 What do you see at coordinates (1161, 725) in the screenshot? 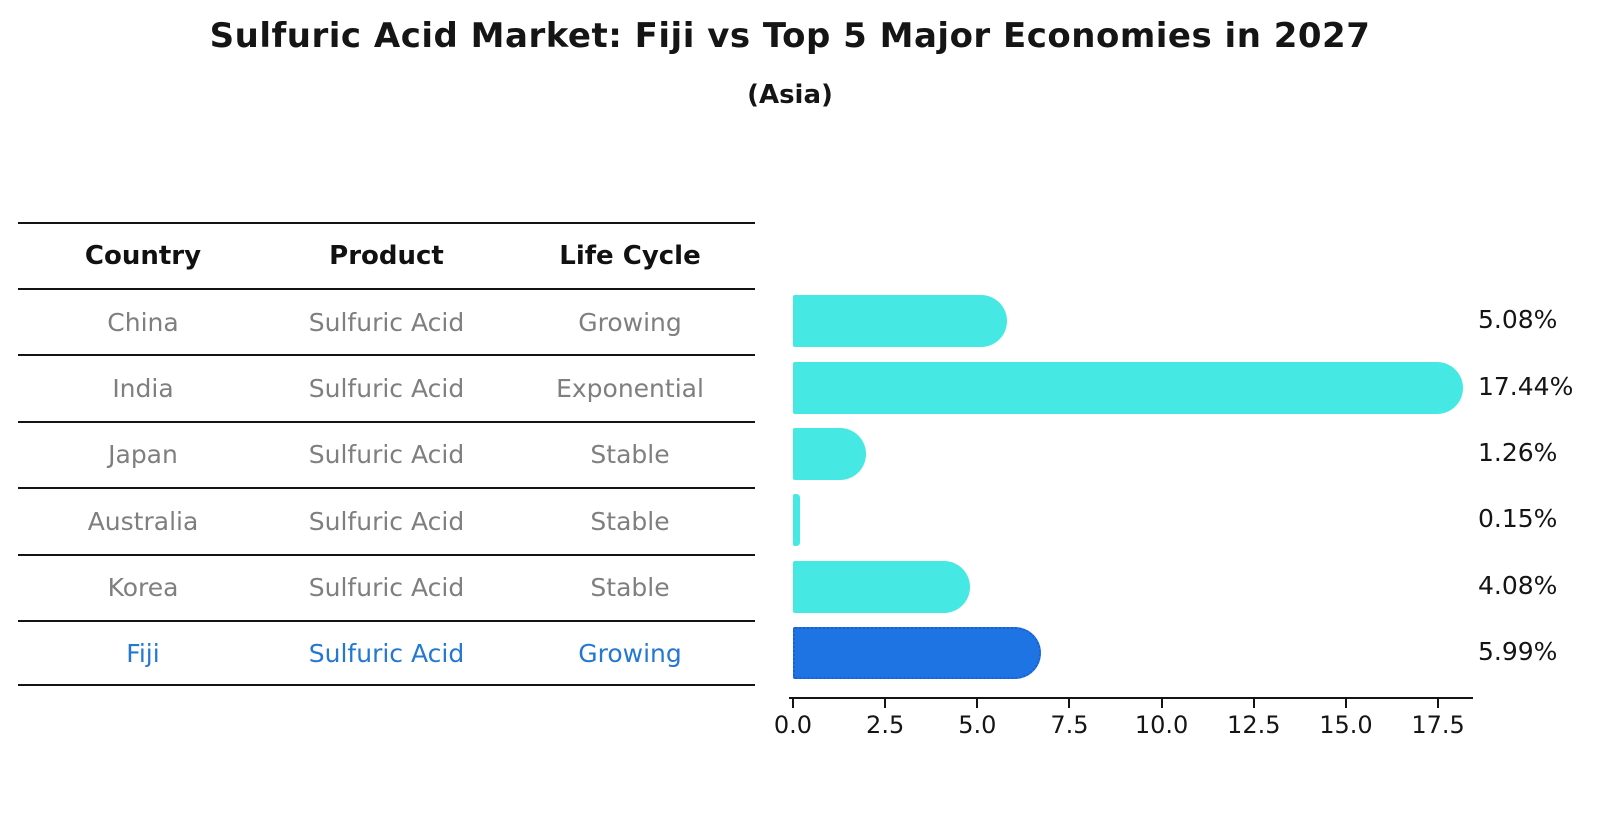
I see `x-tick-label: 10.0` at bounding box center [1161, 725].